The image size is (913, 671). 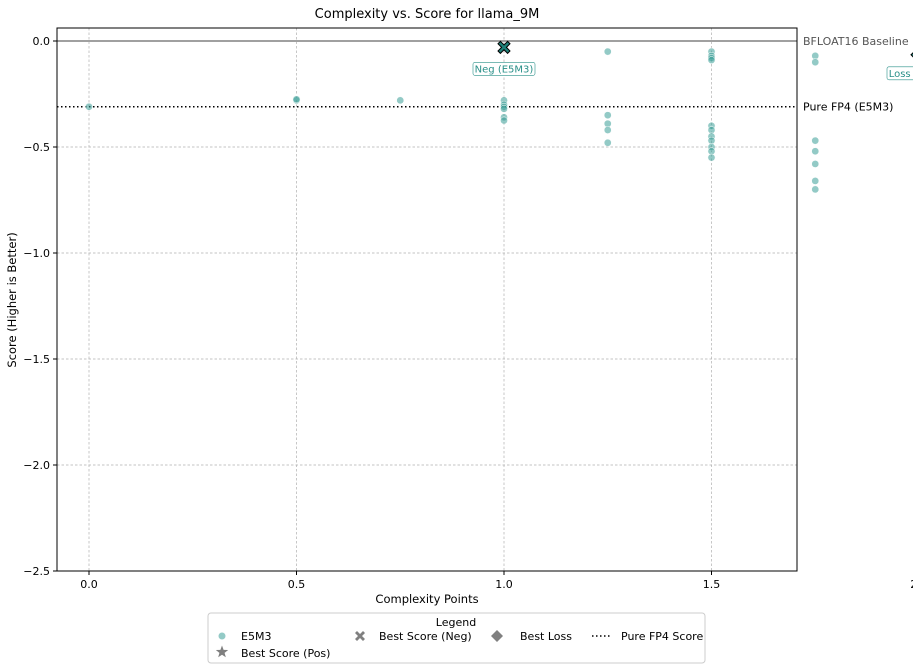 I want to click on legend-frame, so click(x=456, y=638).